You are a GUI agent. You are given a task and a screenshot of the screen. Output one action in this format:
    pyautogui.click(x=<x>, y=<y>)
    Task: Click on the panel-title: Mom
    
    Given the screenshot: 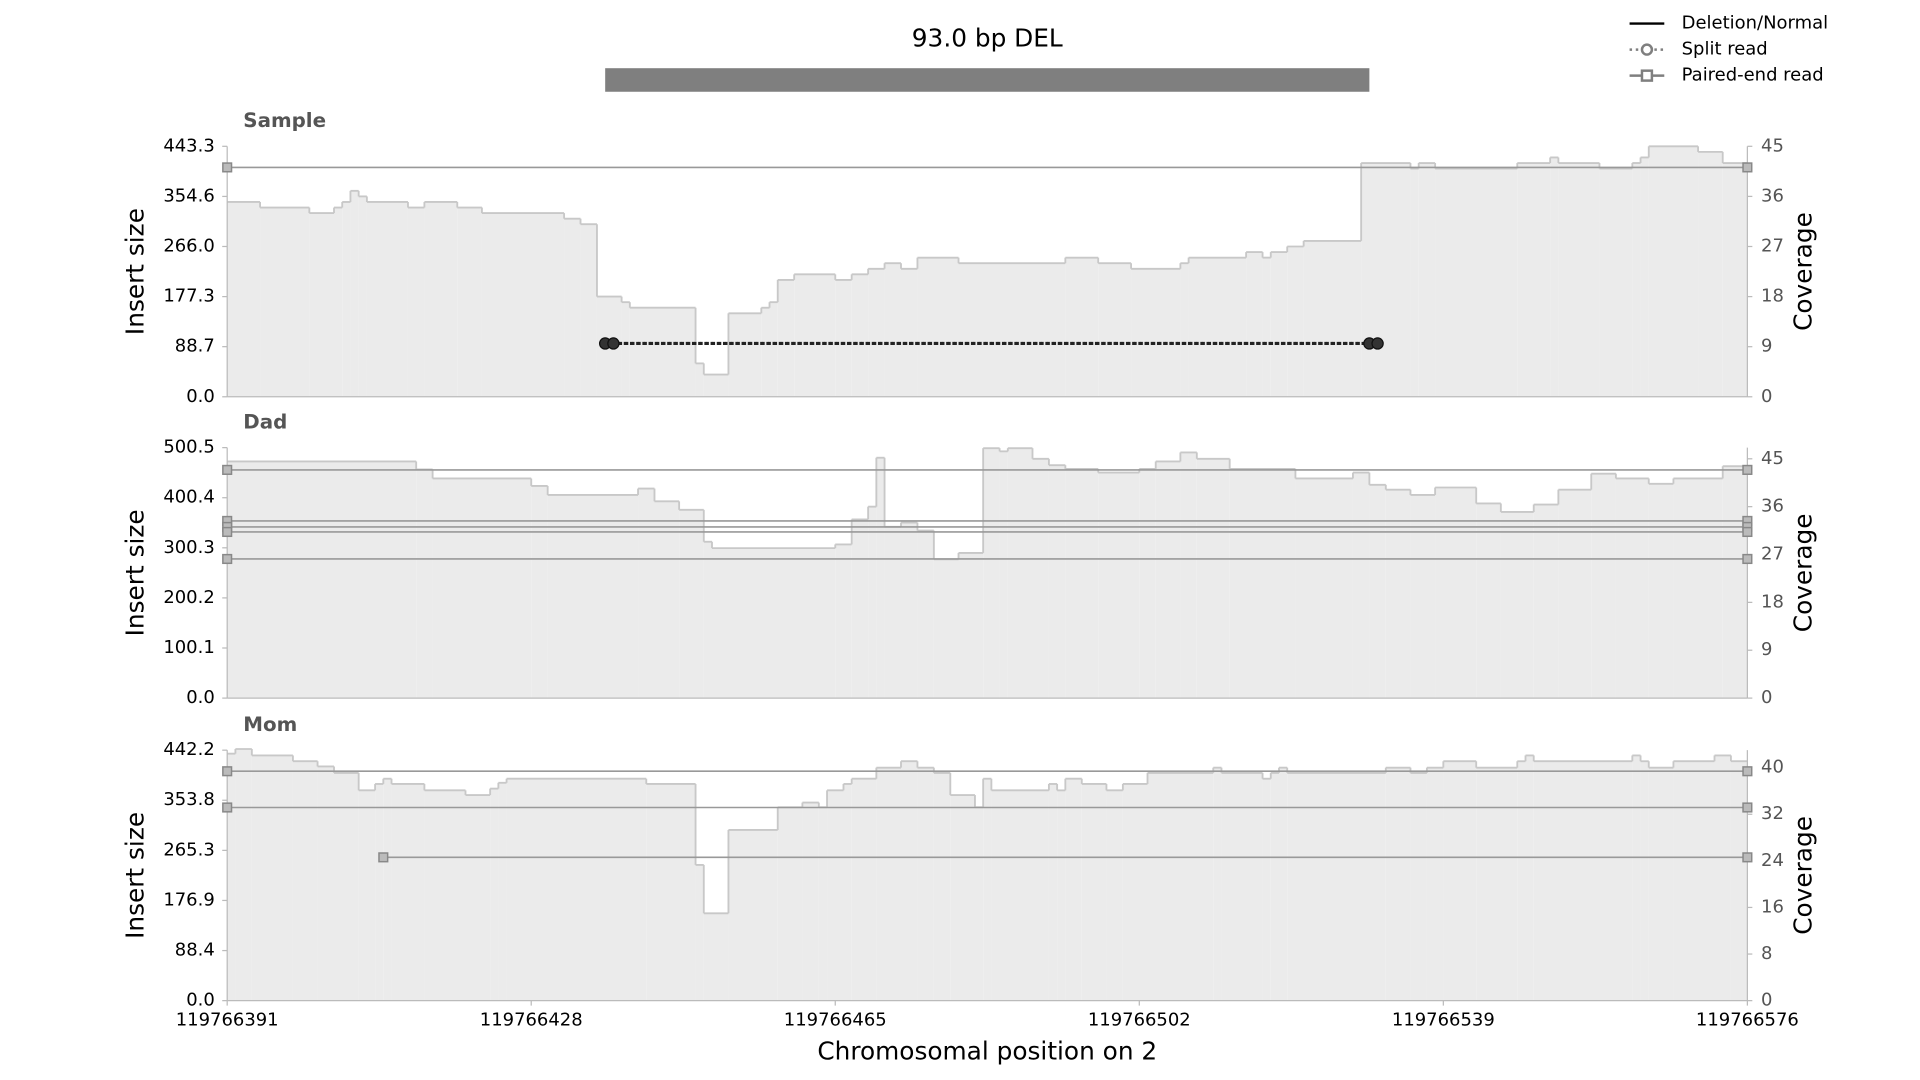 What is the action you would take?
    pyautogui.click(x=270, y=724)
    